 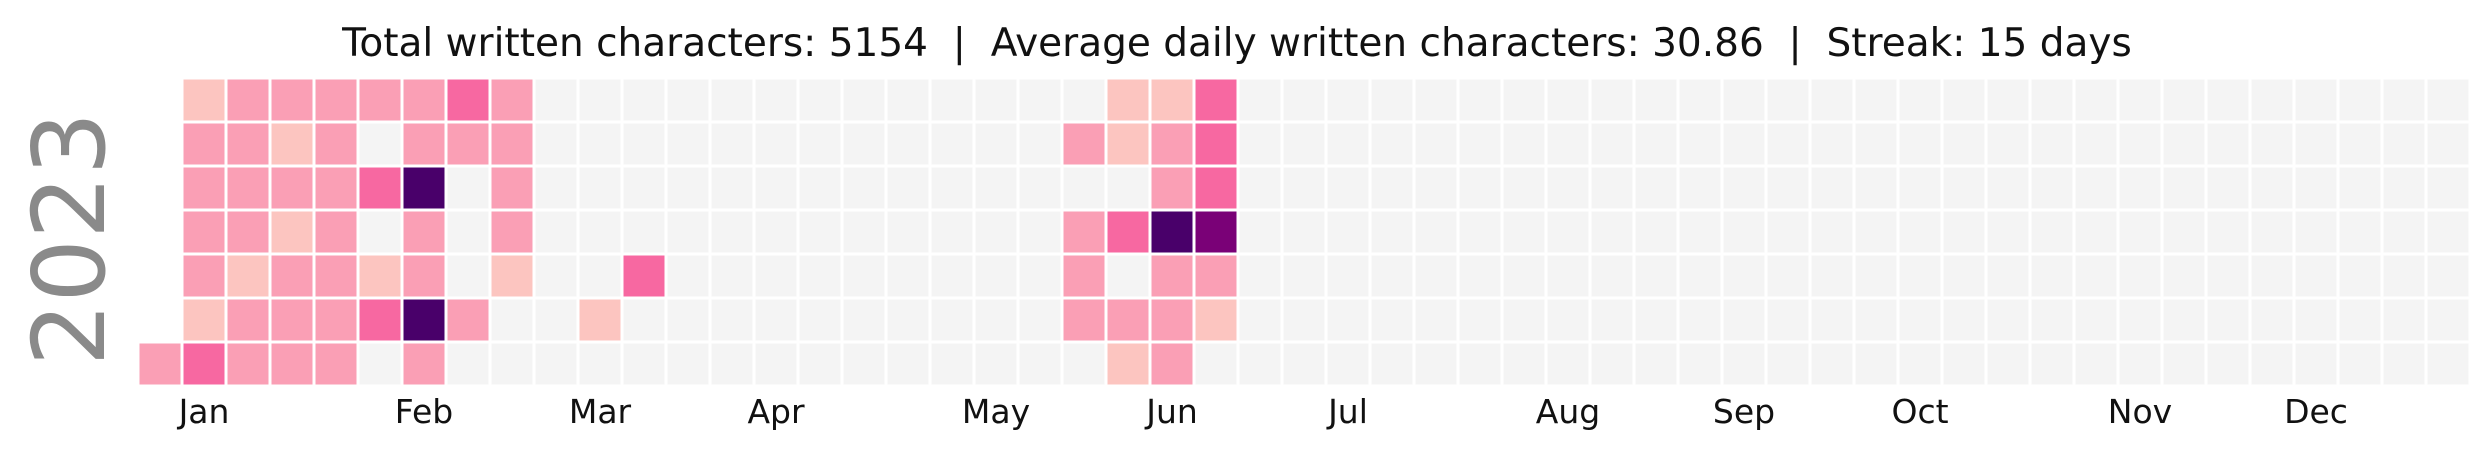 What do you see at coordinates (203, 411) in the screenshot?
I see `month-label: Jan` at bounding box center [203, 411].